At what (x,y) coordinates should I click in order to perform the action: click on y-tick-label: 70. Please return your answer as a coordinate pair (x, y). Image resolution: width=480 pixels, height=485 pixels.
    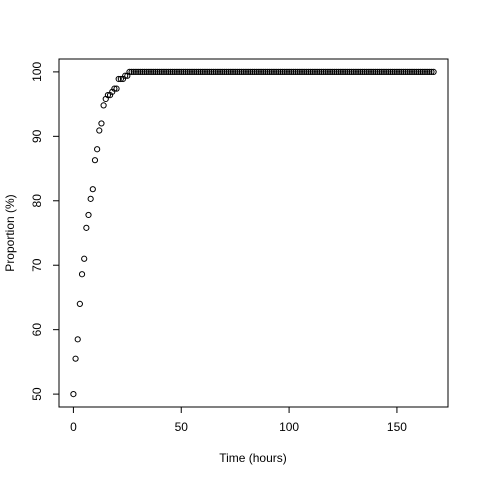
    Looking at the image, I should click on (37, 265).